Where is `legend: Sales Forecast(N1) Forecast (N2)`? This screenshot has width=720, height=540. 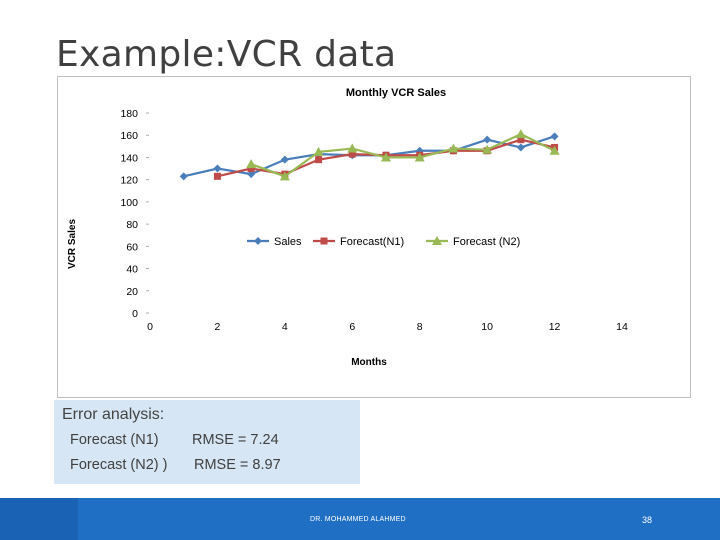
legend: Sales Forecast(N1) Forecast (N2) is located at coordinates (383, 242).